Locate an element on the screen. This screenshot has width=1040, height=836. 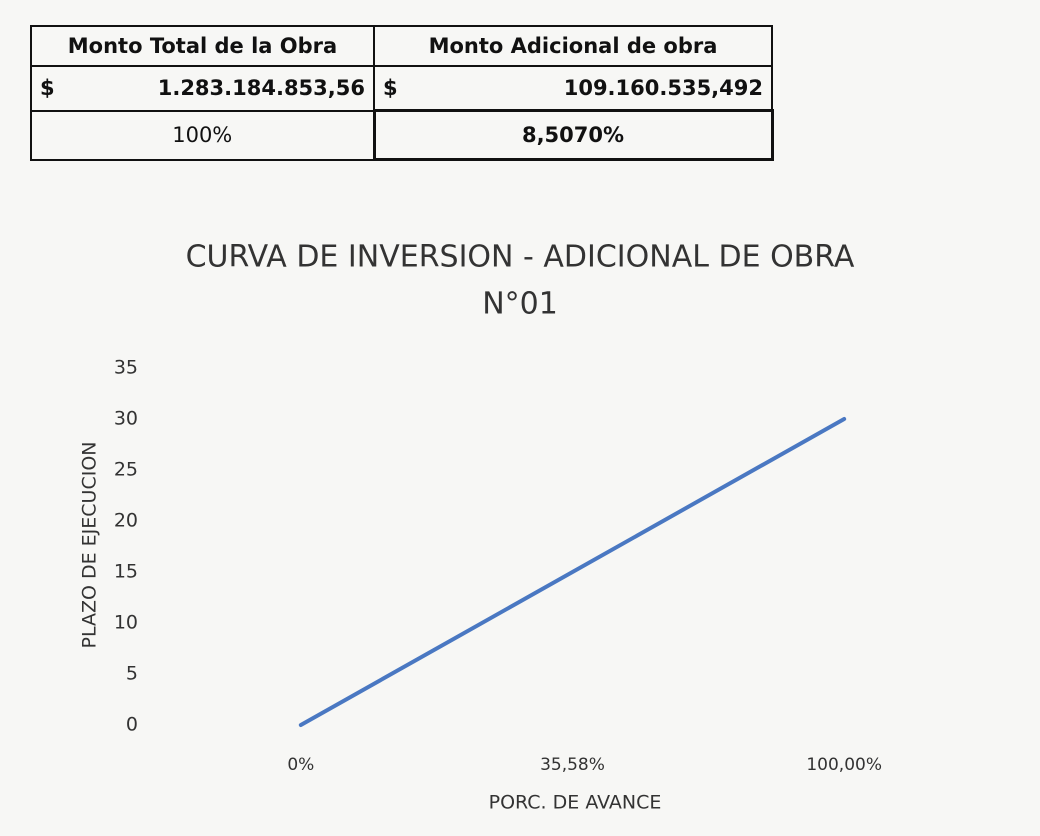
y-tick-label: 30 is located at coordinates (126, 419).